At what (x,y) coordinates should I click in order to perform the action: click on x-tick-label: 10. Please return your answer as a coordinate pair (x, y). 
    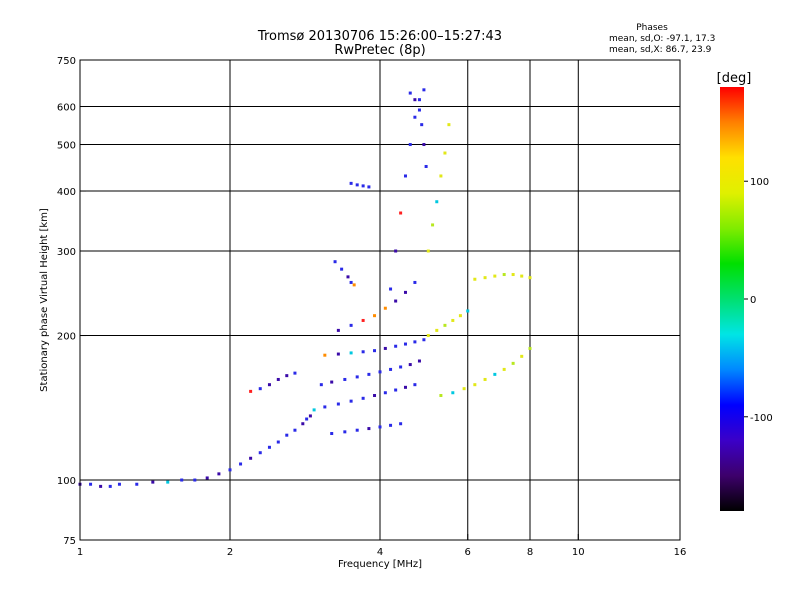
    Looking at the image, I should click on (578, 552).